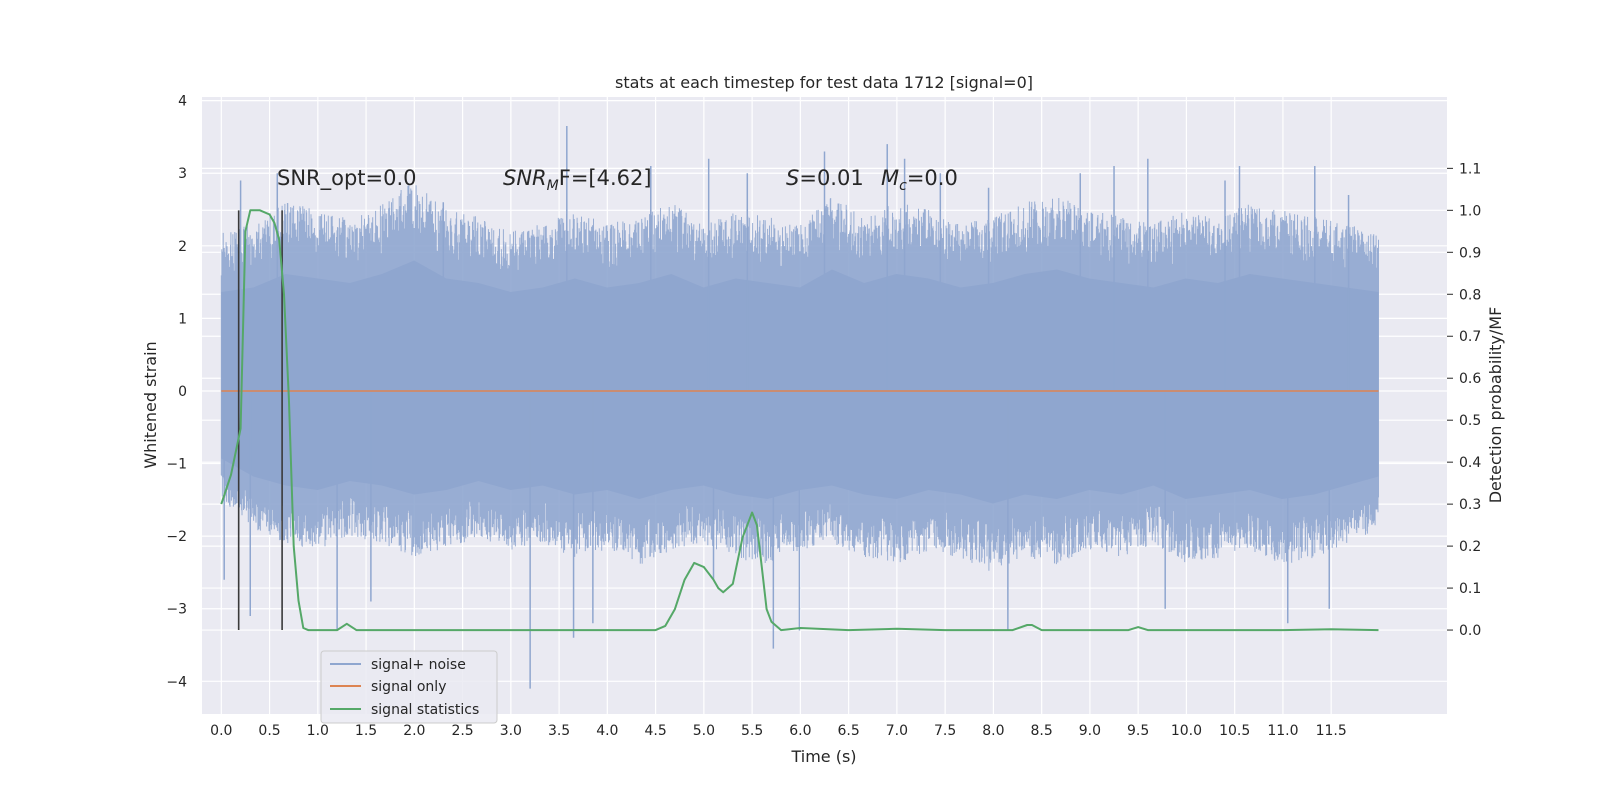 This screenshot has height=800, width=1600. I want to click on y-tick-label: 1, so click(182, 319).